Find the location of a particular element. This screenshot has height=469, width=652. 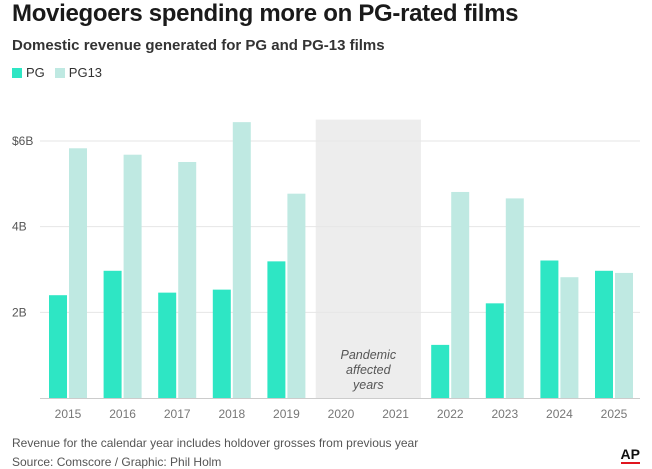

pandemic-annotation: affected is located at coordinates (369, 370).